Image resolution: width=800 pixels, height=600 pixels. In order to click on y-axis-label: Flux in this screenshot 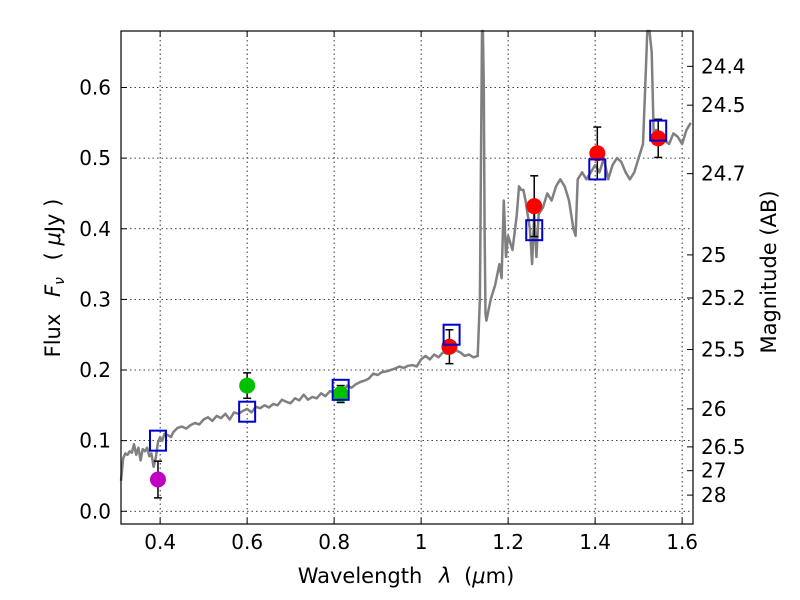, I will do `click(53, 336)`.